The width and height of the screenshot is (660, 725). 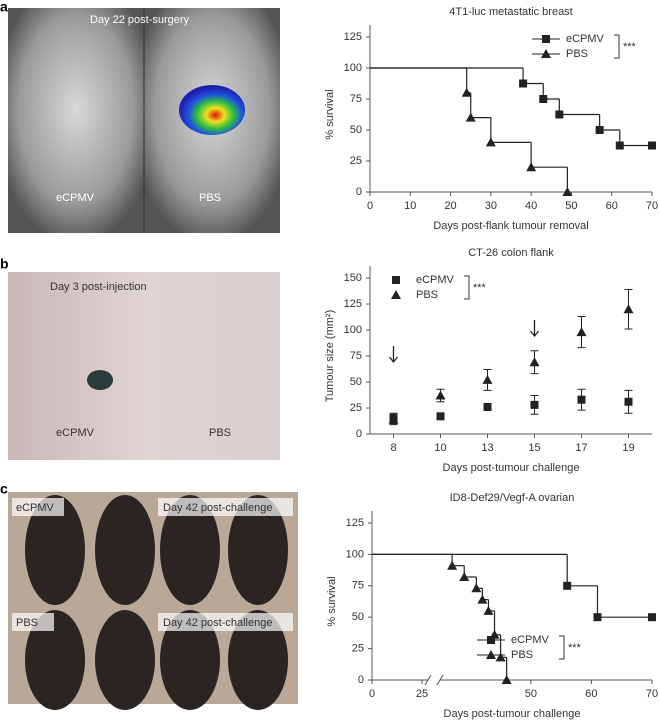 I want to click on photo-label: Day 22 post-surgery, so click(x=140, y=20).